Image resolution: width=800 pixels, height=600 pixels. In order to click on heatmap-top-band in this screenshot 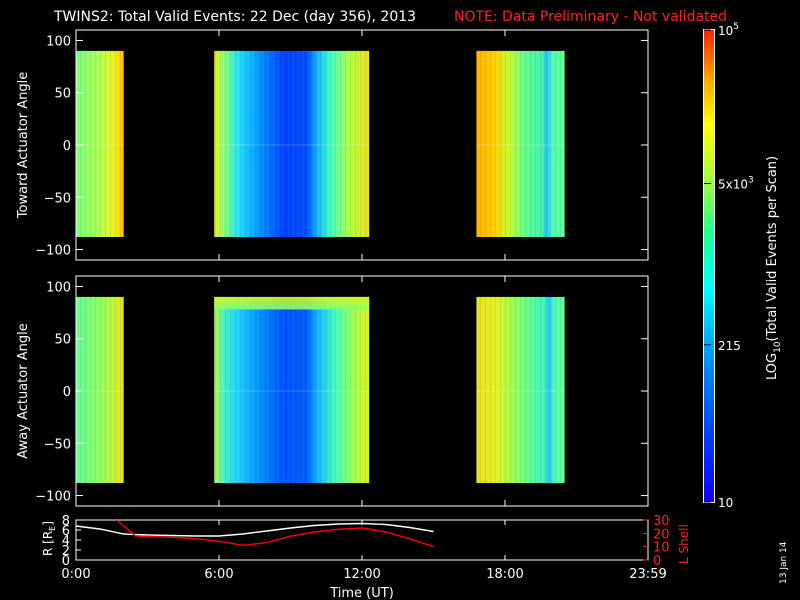, I will do `click(292, 303)`.